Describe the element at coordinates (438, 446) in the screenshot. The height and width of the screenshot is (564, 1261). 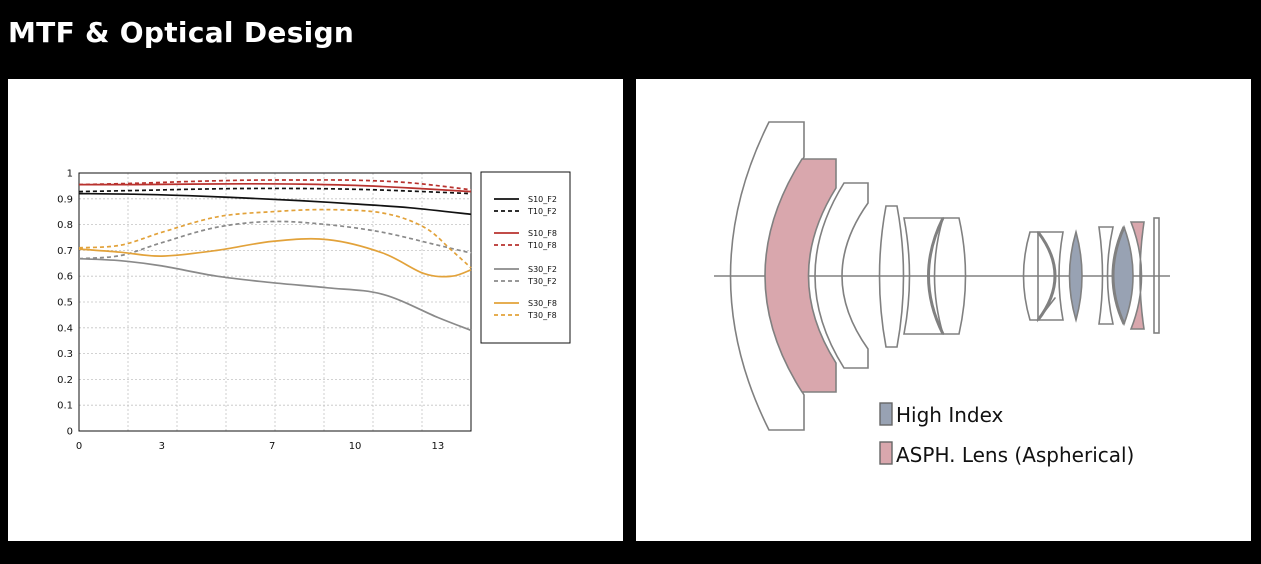
I see `x-tick-label: 13` at that location.